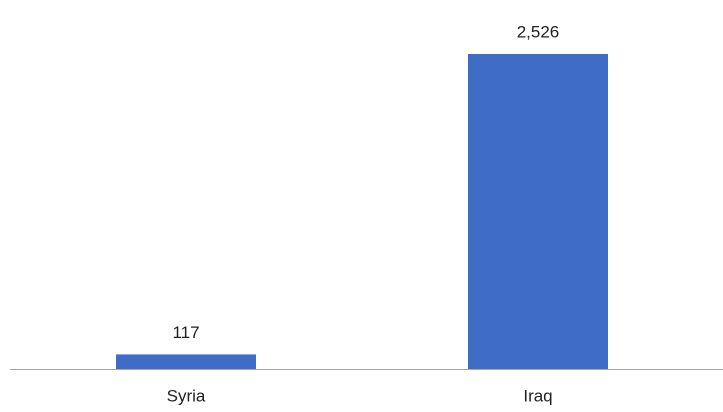  What do you see at coordinates (537, 395) in the screenshot?
I see `x-tick-label: Iraq` at bounding box center [537, 395].